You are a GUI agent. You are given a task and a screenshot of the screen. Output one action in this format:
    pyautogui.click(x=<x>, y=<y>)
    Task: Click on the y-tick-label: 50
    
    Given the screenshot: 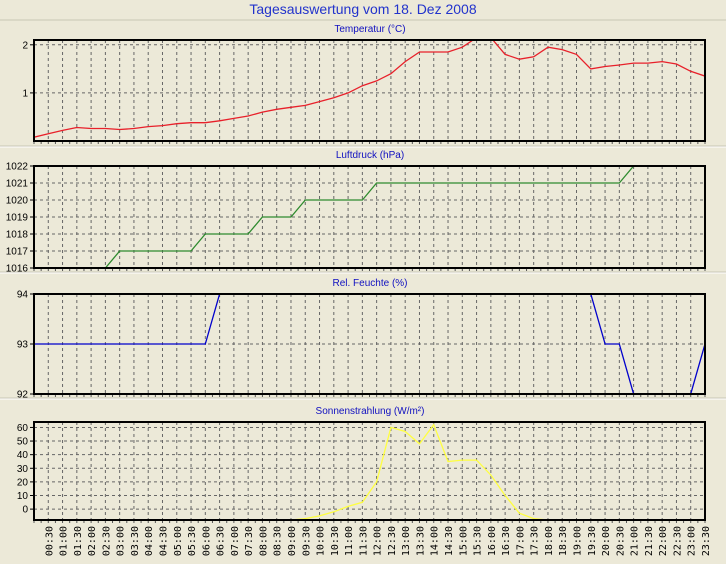 What is the action you would take?
    pyautogui.click(x=23, y=442)
    